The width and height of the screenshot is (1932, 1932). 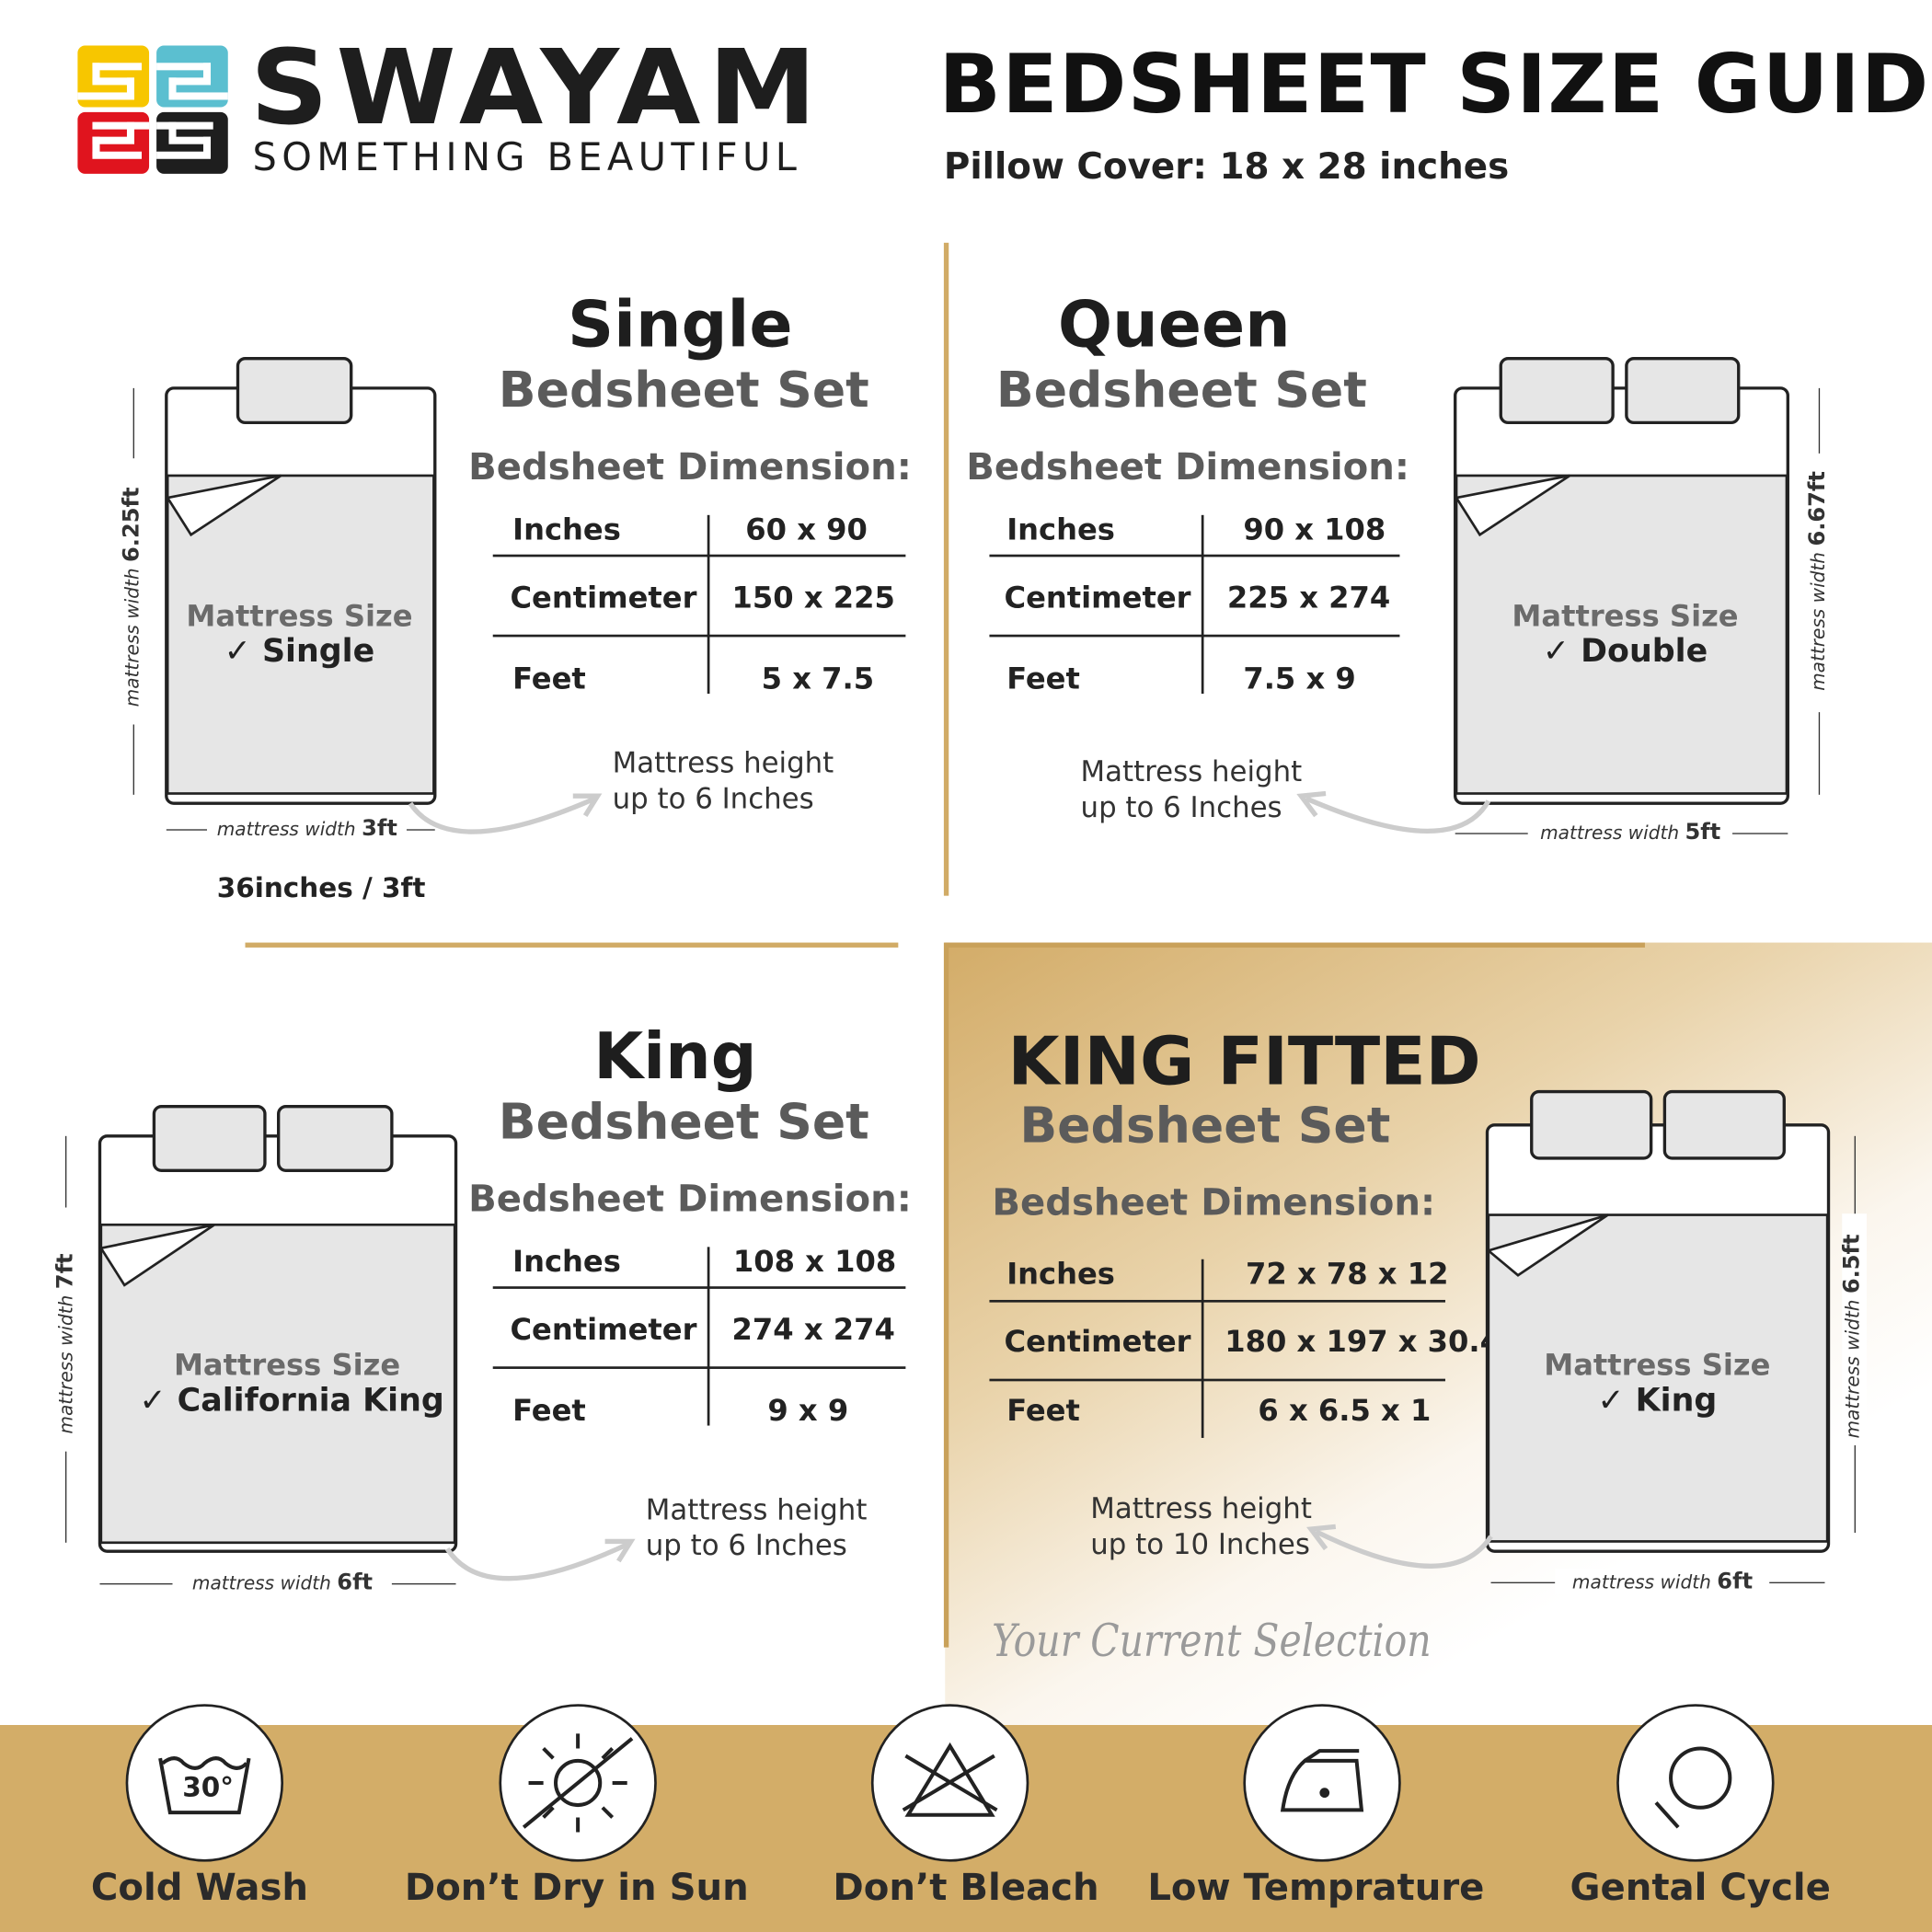 I want to click on queen-height-note: Mattress height up to 6 Inches, so click(x=1191, y=790).